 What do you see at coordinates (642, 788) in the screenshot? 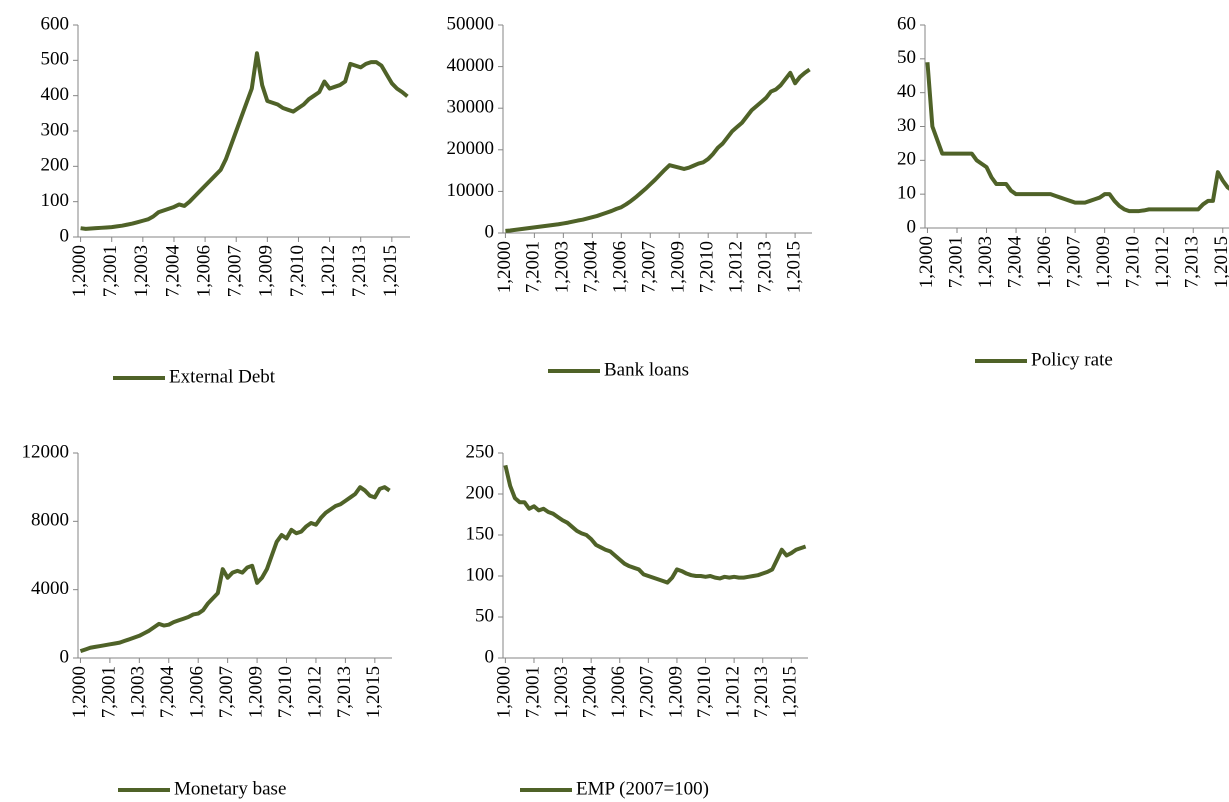
I see `legend-label: EMP (2007=100)` at bounding box center [642, 788].